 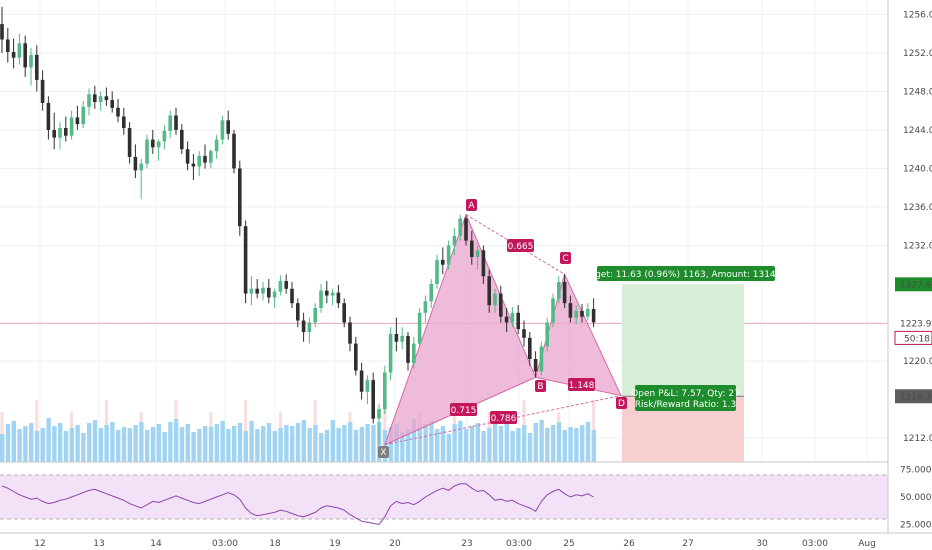 What do you see at coordinates (917, 362) in the screenshot?
I see `y-tick-9: 1220.00` at bounding box center [917, 362].